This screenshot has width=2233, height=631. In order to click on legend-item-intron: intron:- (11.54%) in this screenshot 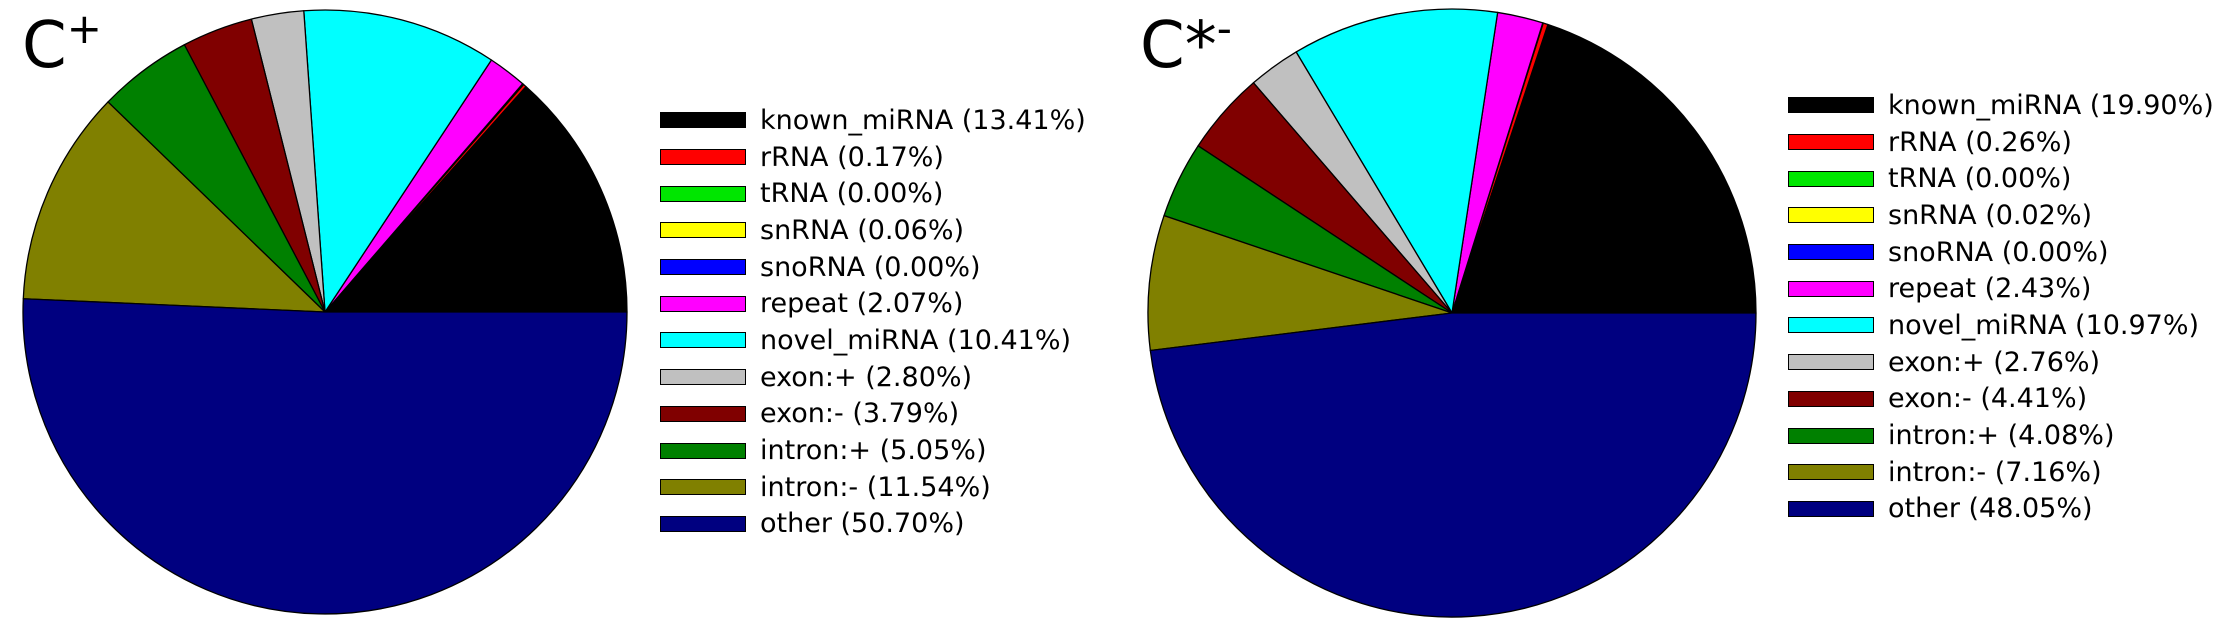, I will do `click(873, 487)`.